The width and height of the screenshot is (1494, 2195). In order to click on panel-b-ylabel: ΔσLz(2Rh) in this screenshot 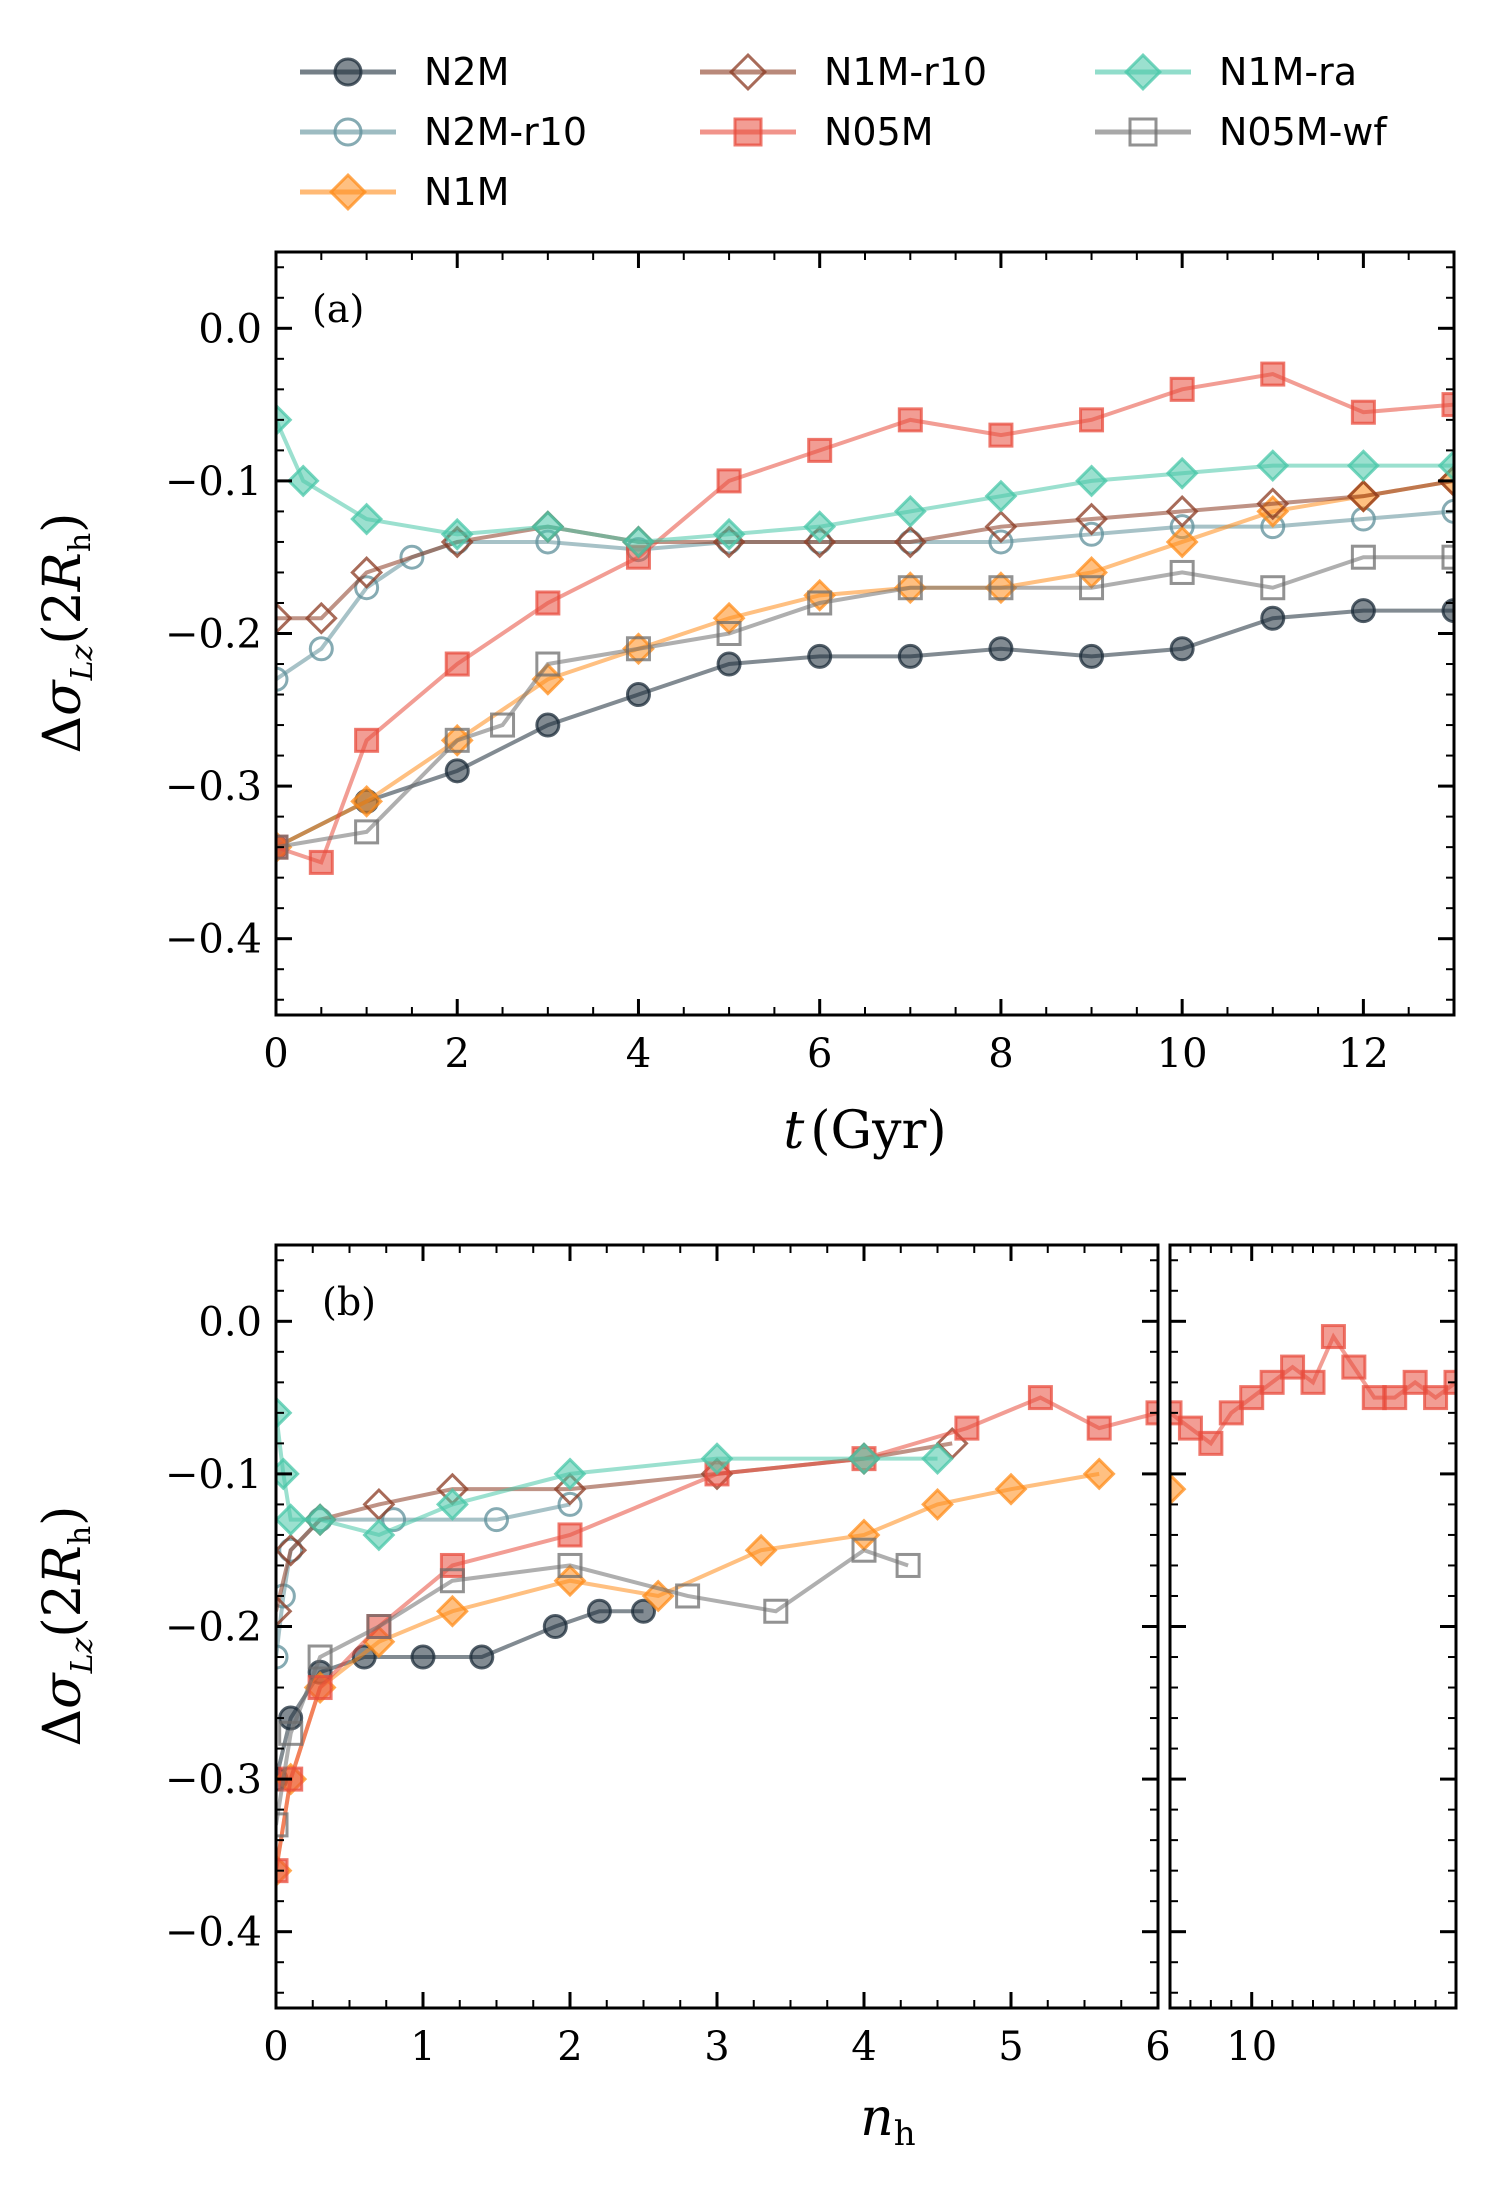, I will do `click(66, 1626)`.